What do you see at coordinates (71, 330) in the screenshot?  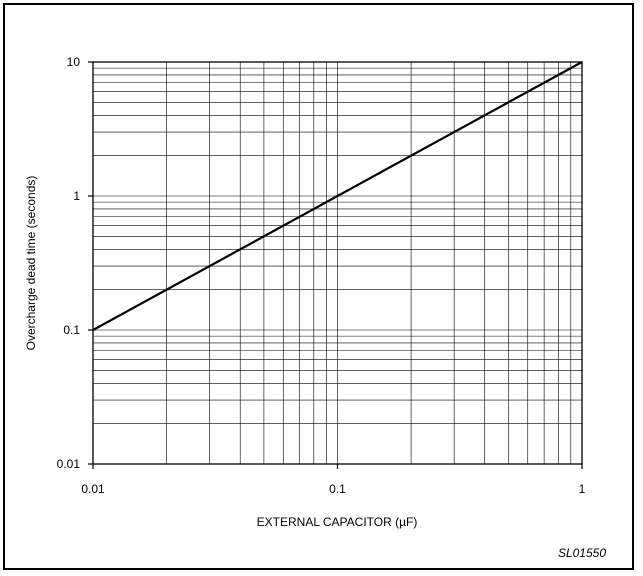 I see `y-tick-label: 0.1` at bounding box center [71, 330].